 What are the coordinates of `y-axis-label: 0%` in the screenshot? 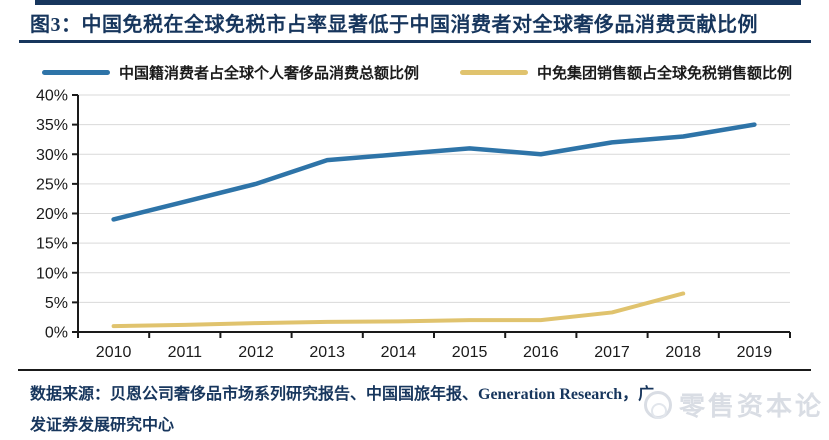 It's located at (56, 333).